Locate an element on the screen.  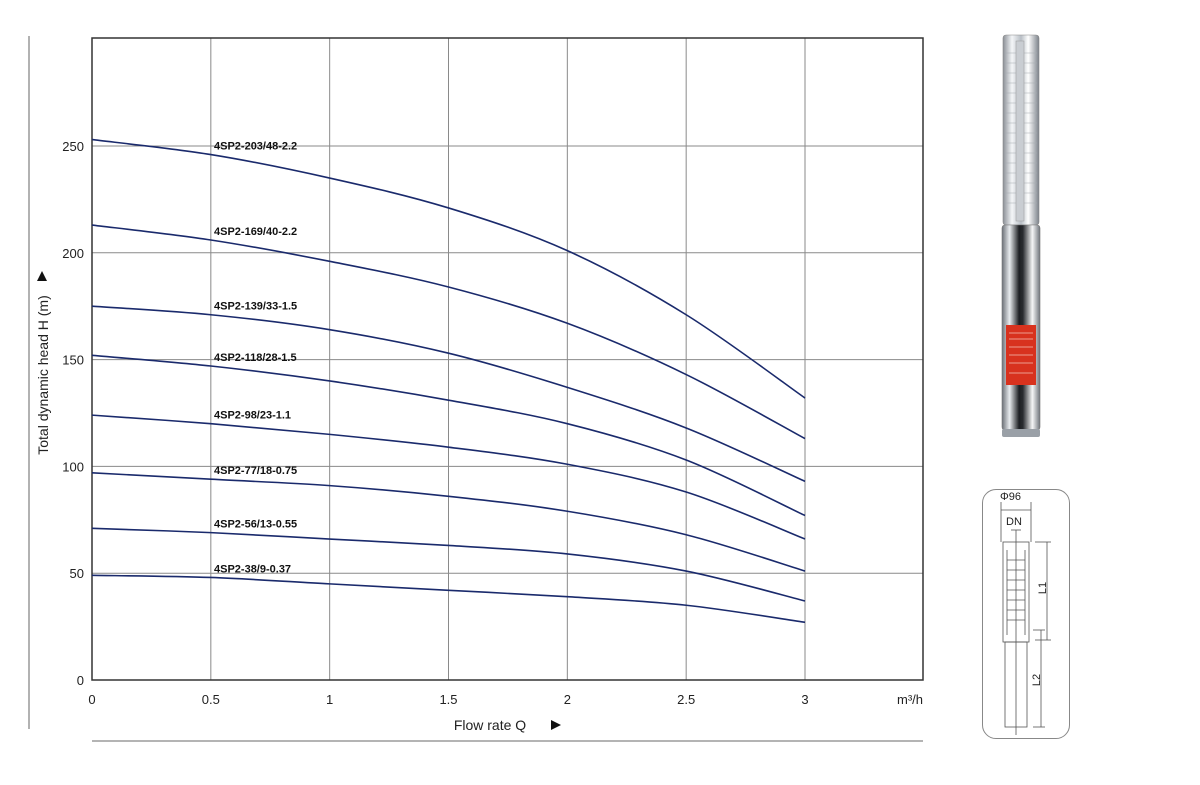
x-axis-title: Flow rate Q is located at coordinates (507, 725).